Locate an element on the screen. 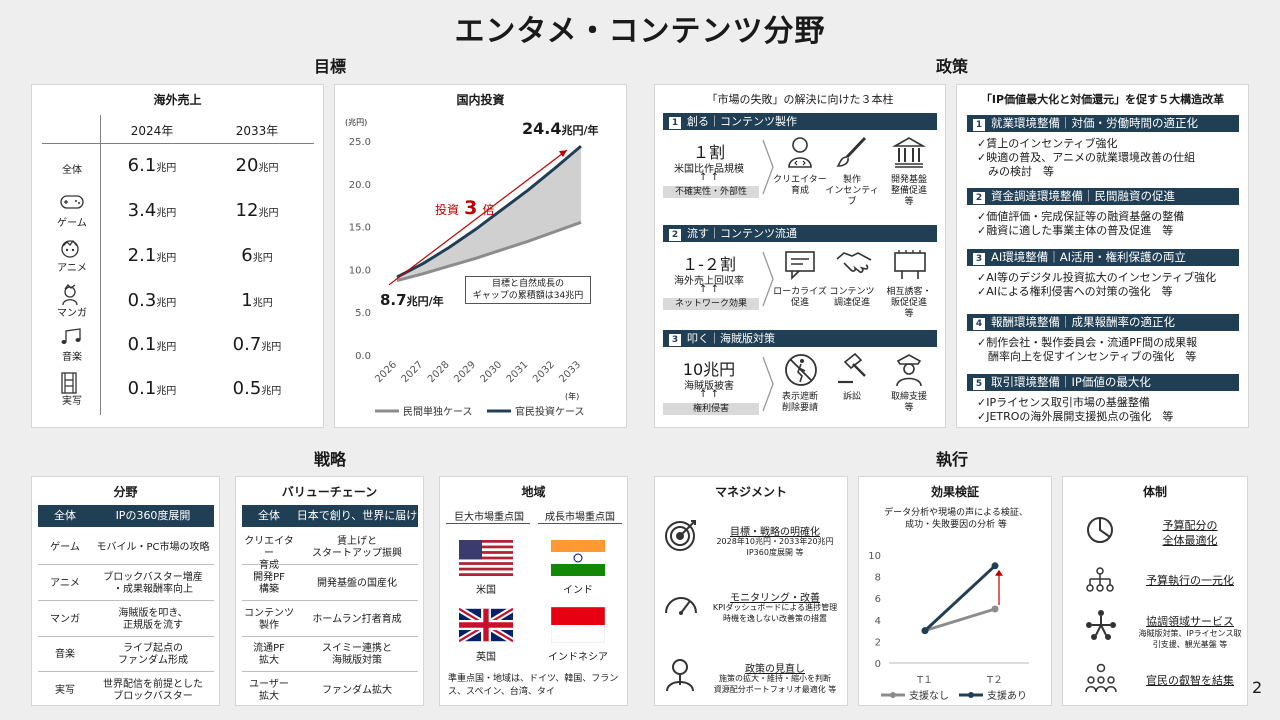 Image resolution: width=1280 pixels, height=720 pixels. legend-public: 官民投資ケース is located at coordinates (550, 411).